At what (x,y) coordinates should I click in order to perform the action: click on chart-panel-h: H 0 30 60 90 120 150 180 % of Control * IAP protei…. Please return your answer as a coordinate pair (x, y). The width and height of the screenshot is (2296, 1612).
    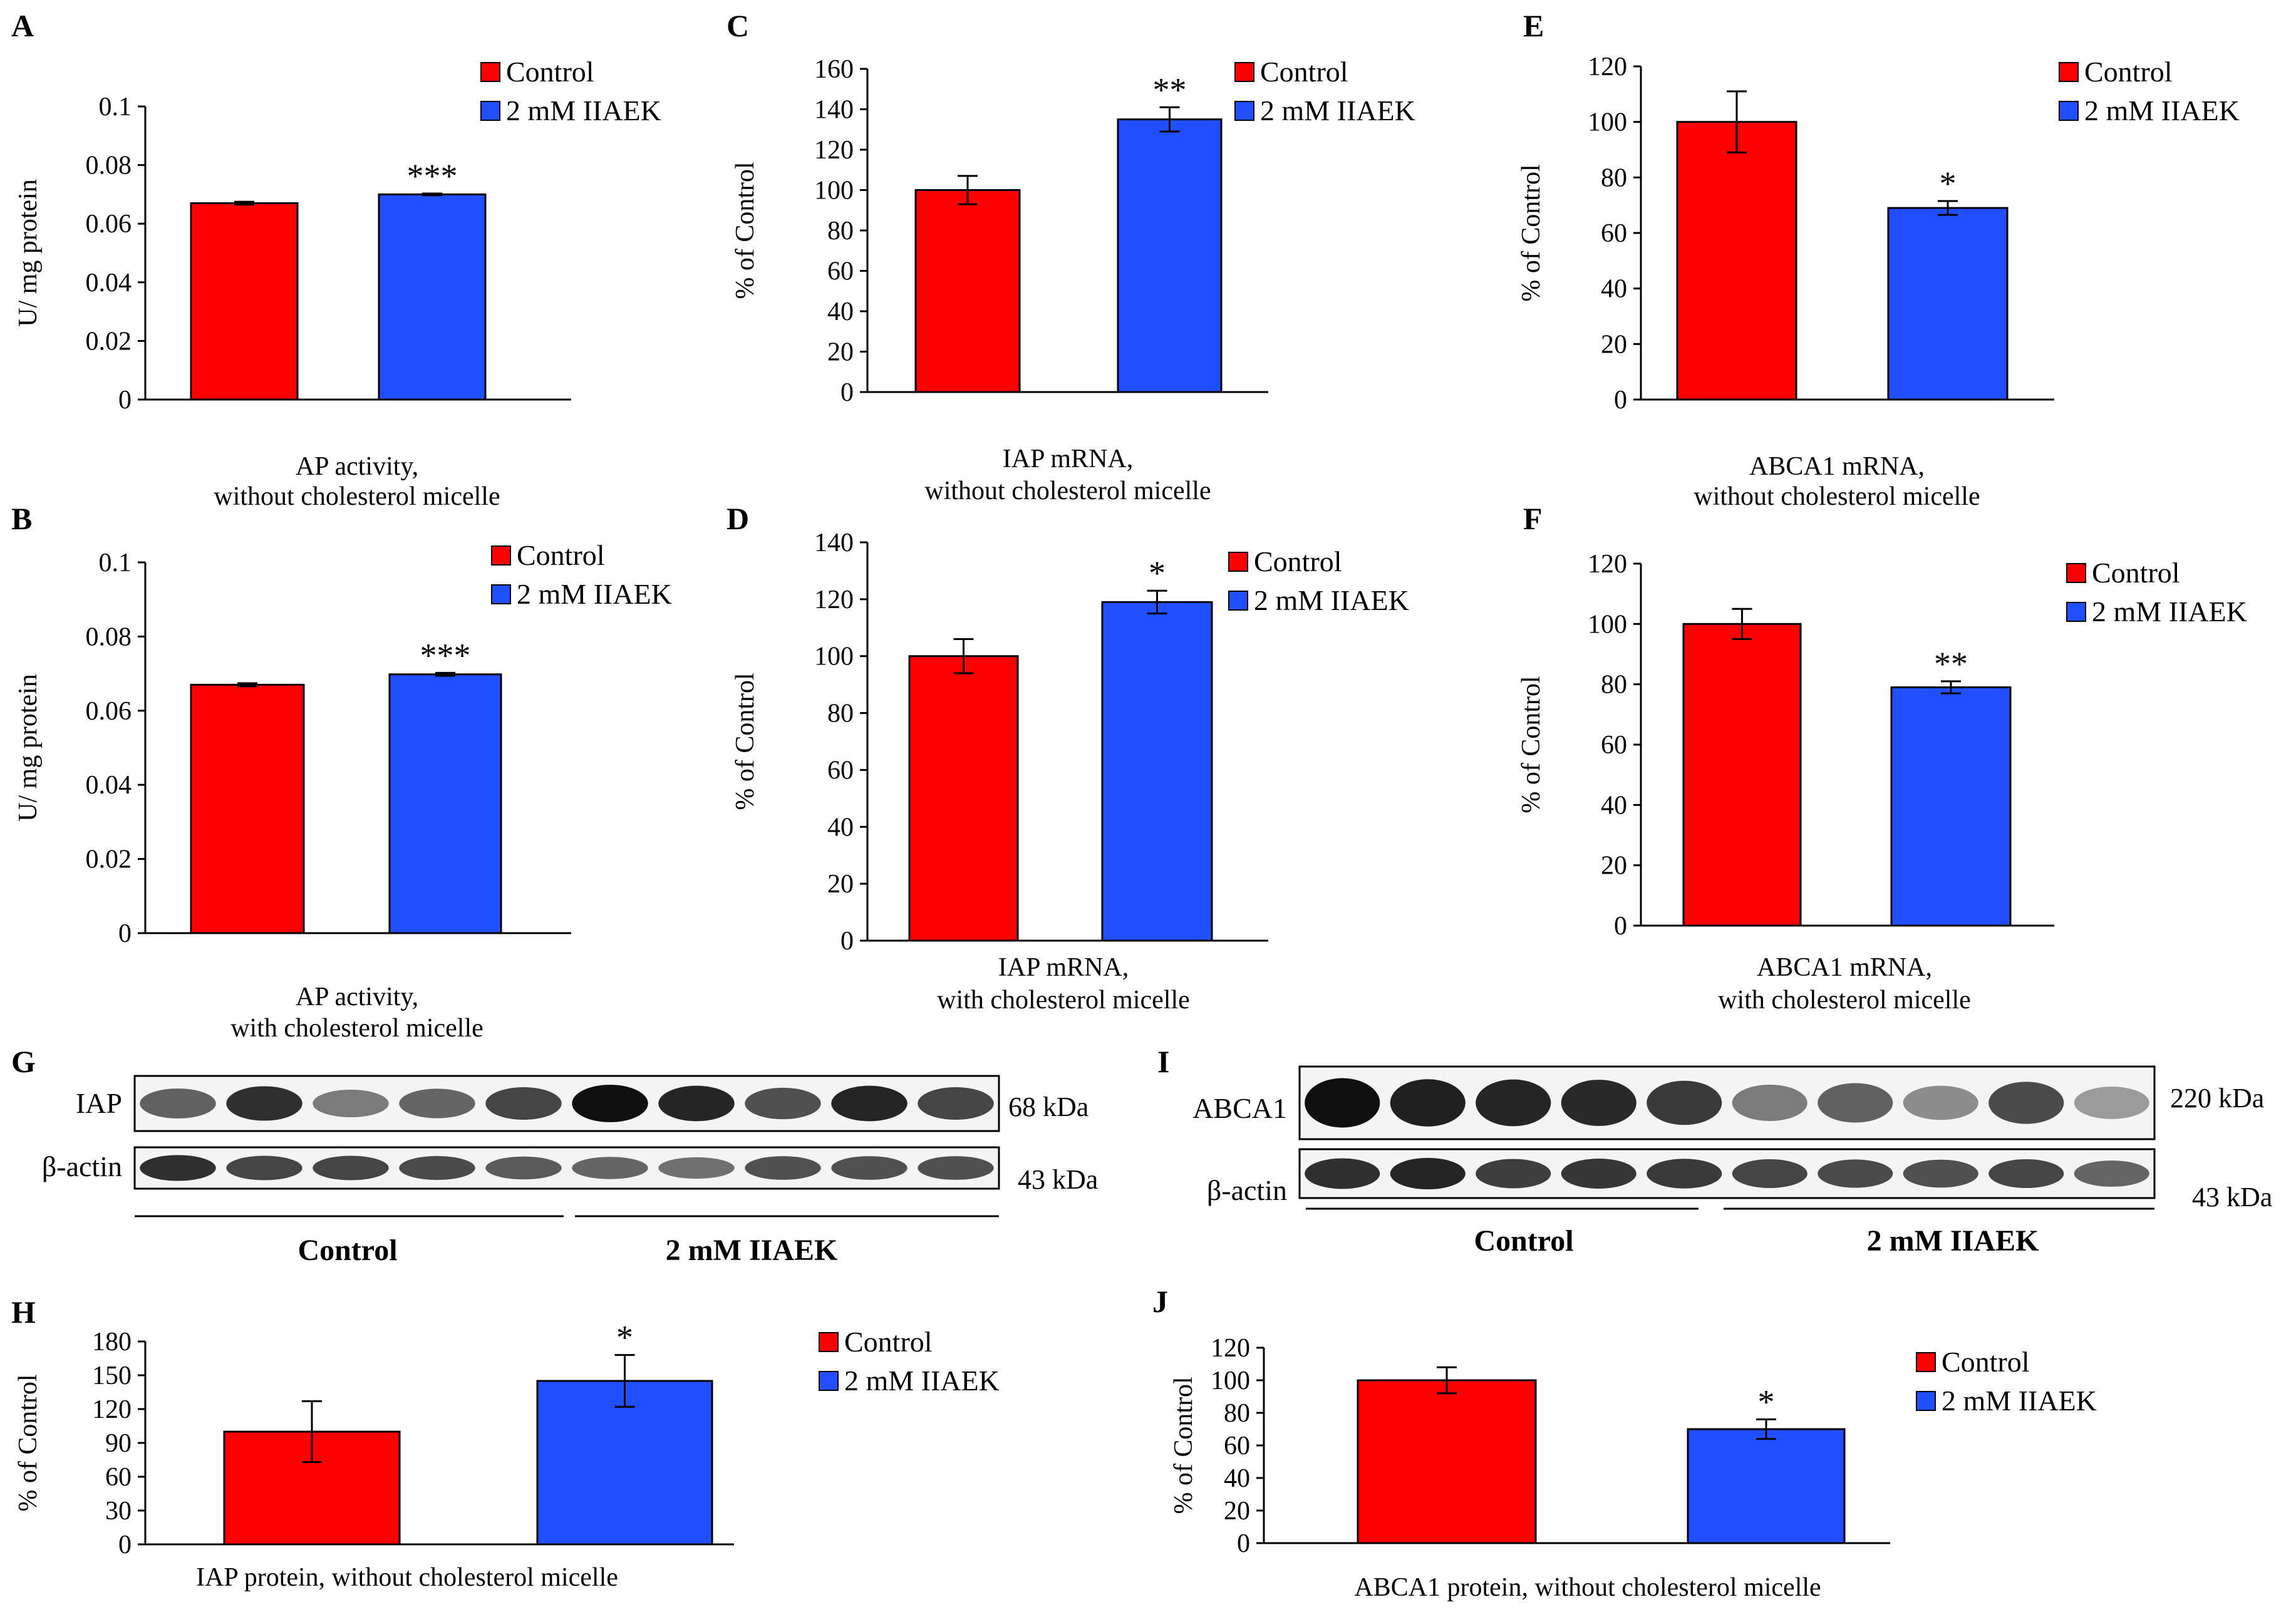
    Looking at the image, I should click on (505, 1443).